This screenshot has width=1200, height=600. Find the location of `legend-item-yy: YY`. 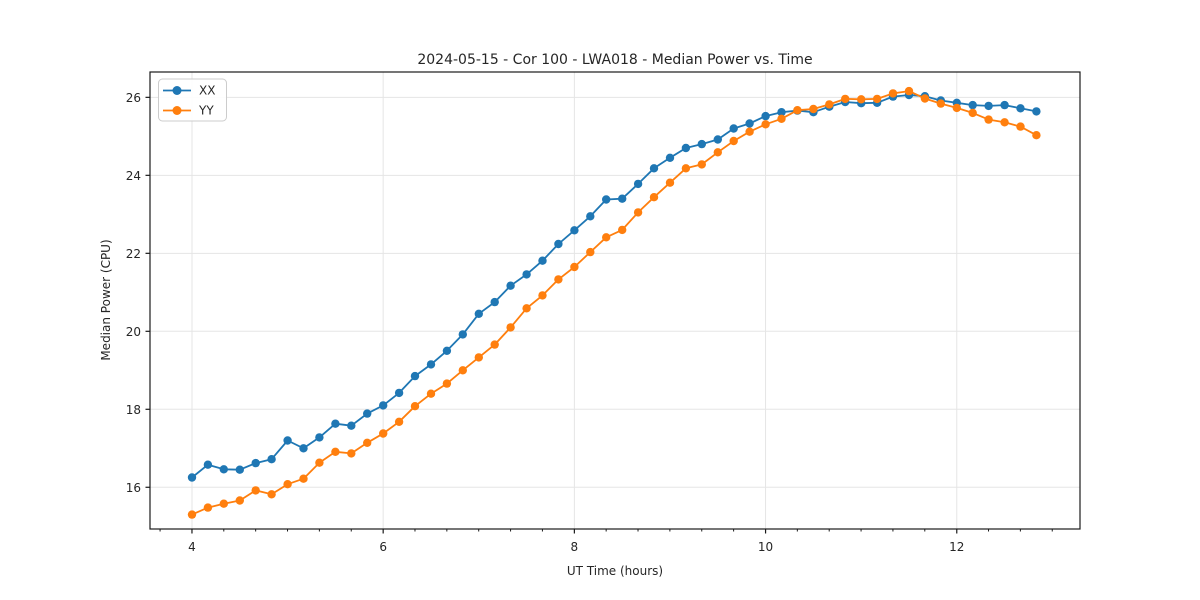

legend-item-yy: YY is located at coordinates (188, 111).